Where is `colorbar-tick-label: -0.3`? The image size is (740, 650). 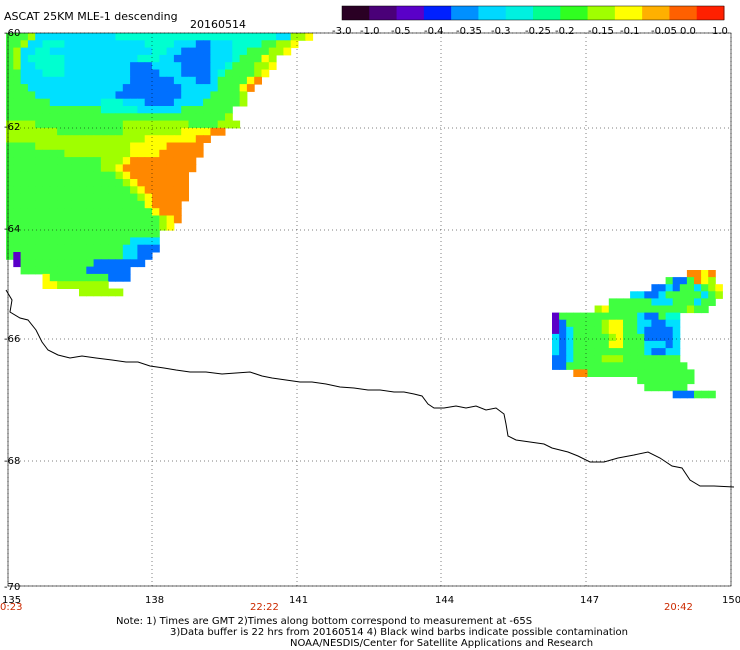
colorbar-tick-label: -0.3 is located at coordinates (501, 31).